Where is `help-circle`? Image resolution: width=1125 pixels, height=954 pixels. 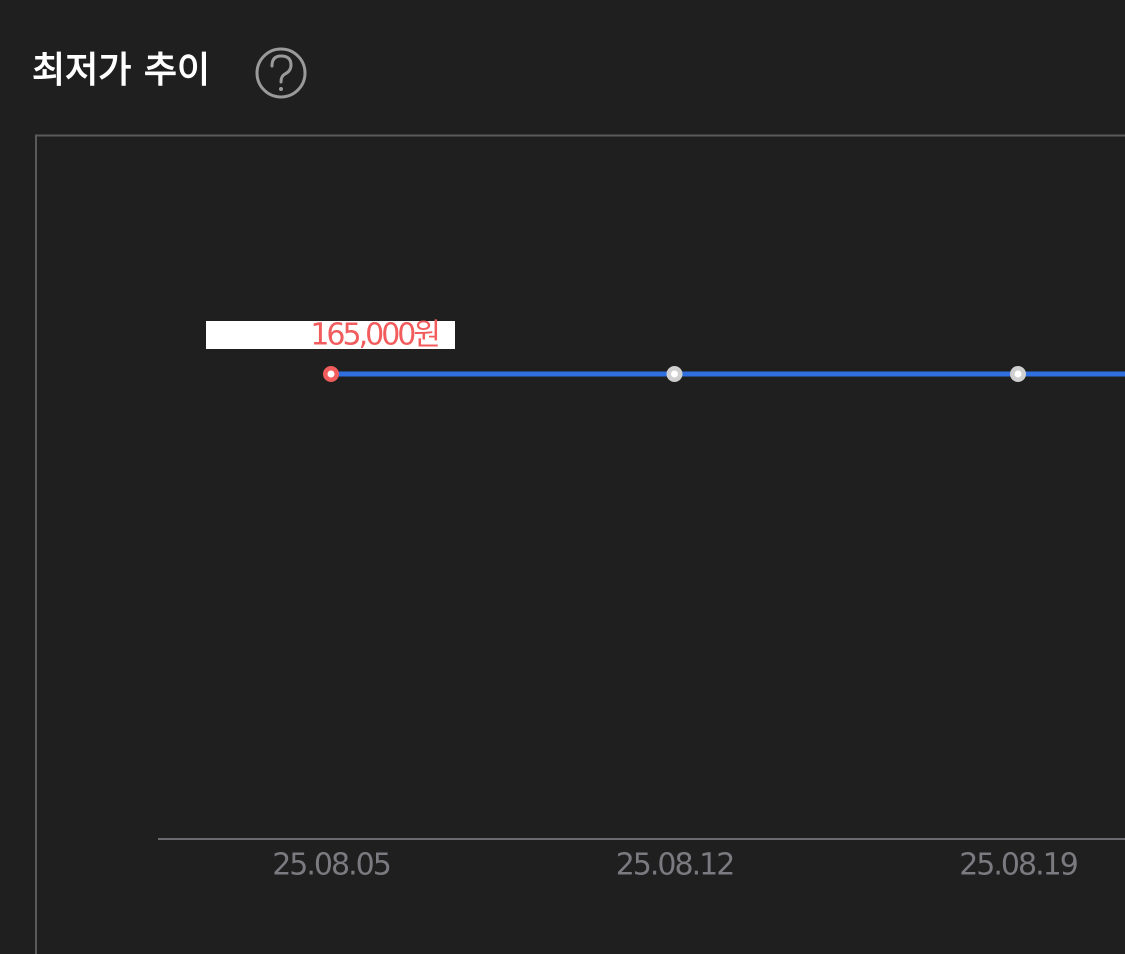
help-circle is located at coordinates (281, 73).